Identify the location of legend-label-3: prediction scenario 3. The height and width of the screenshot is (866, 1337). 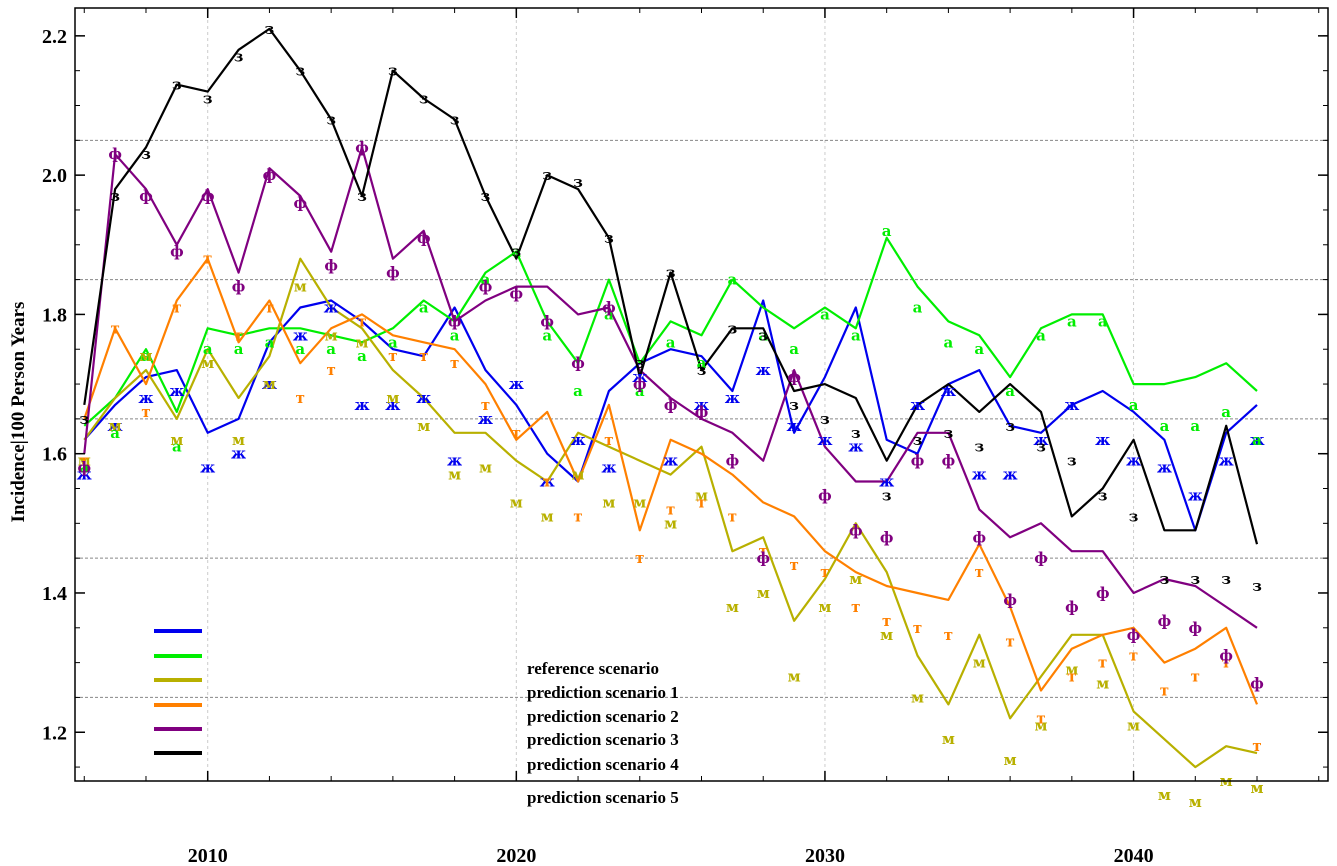
(603, 739).